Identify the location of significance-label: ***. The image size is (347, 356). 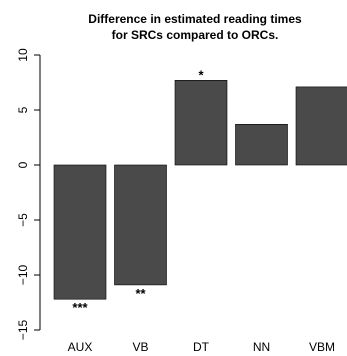
(80, 307).